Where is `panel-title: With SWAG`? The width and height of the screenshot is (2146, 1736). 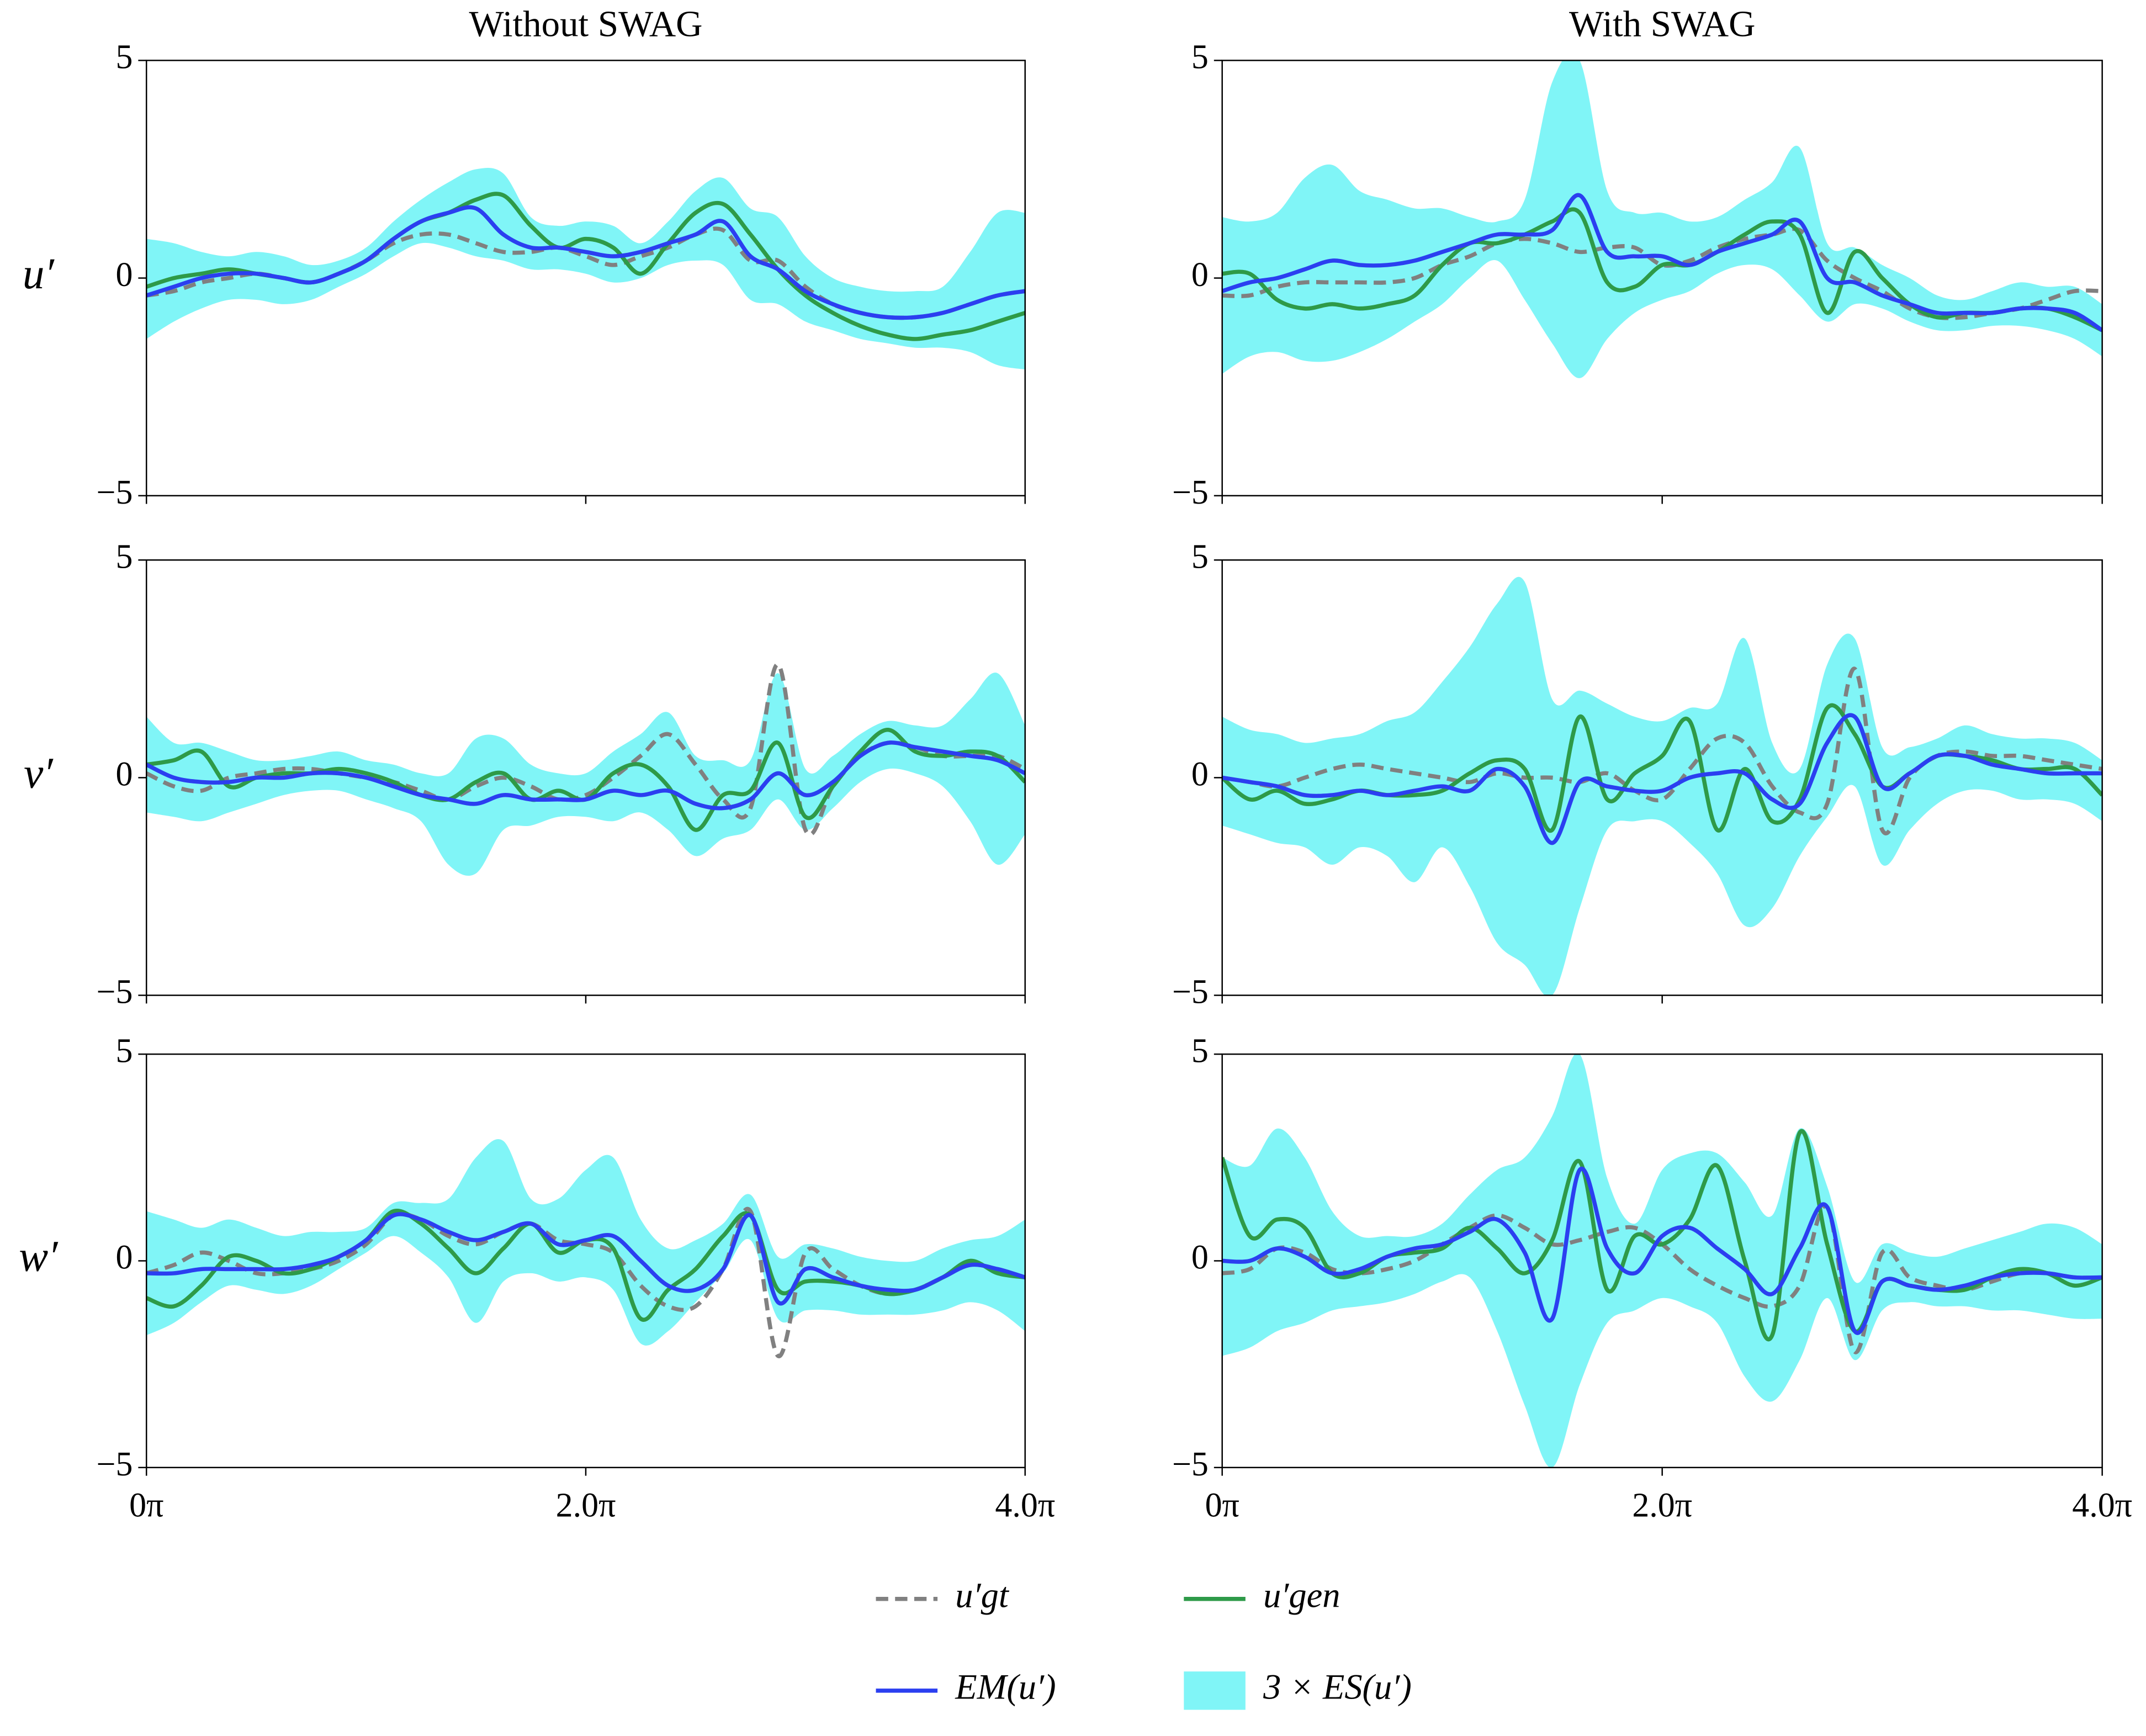
panel-title: With SWAG is located at coordinates (1662, 23).